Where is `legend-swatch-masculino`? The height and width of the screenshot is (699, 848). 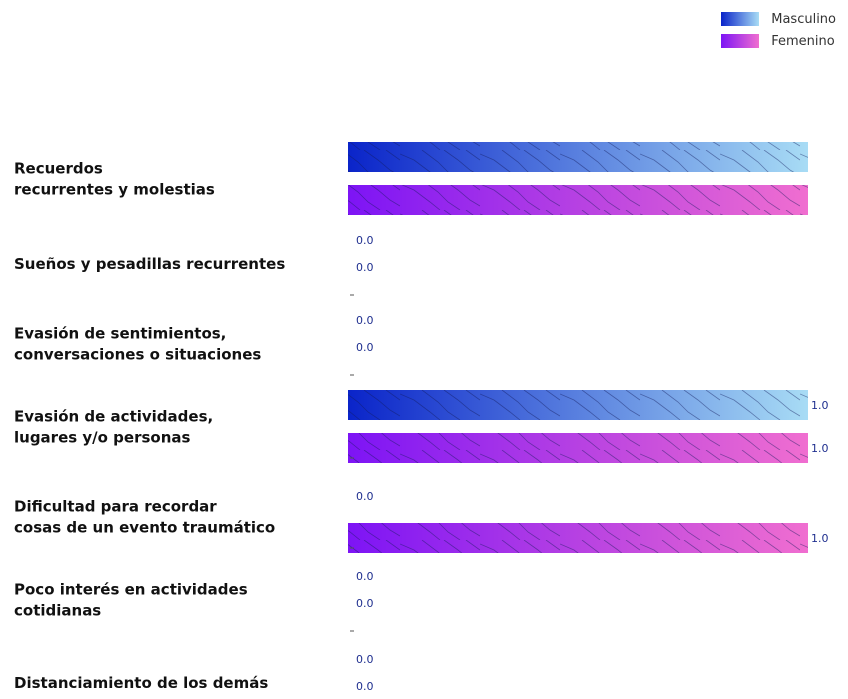 legend-swatch-masculino is located at coordinates (740, 19).